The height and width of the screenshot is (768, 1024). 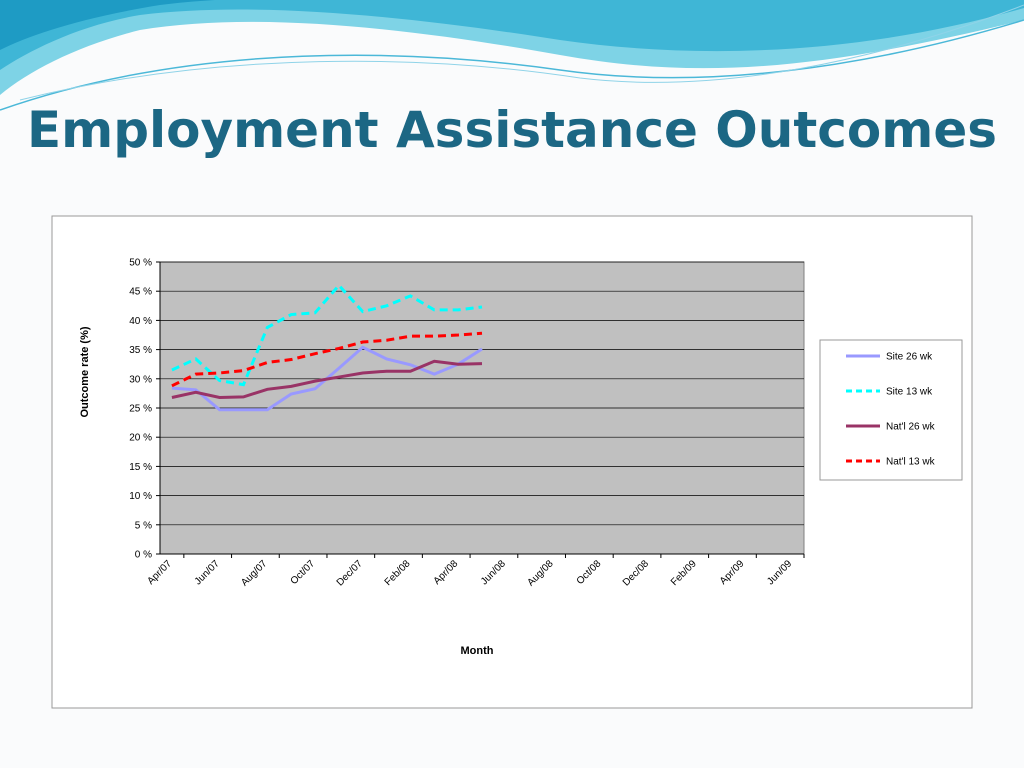 I want to click on y-tick-label: 45 %, so click(x=140, y=292).